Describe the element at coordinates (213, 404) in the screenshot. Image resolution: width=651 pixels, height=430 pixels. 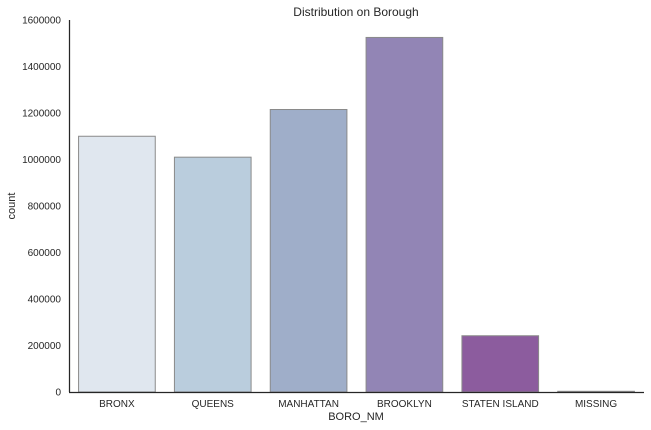
I see `x-tick-label: QUEENS` at that location.